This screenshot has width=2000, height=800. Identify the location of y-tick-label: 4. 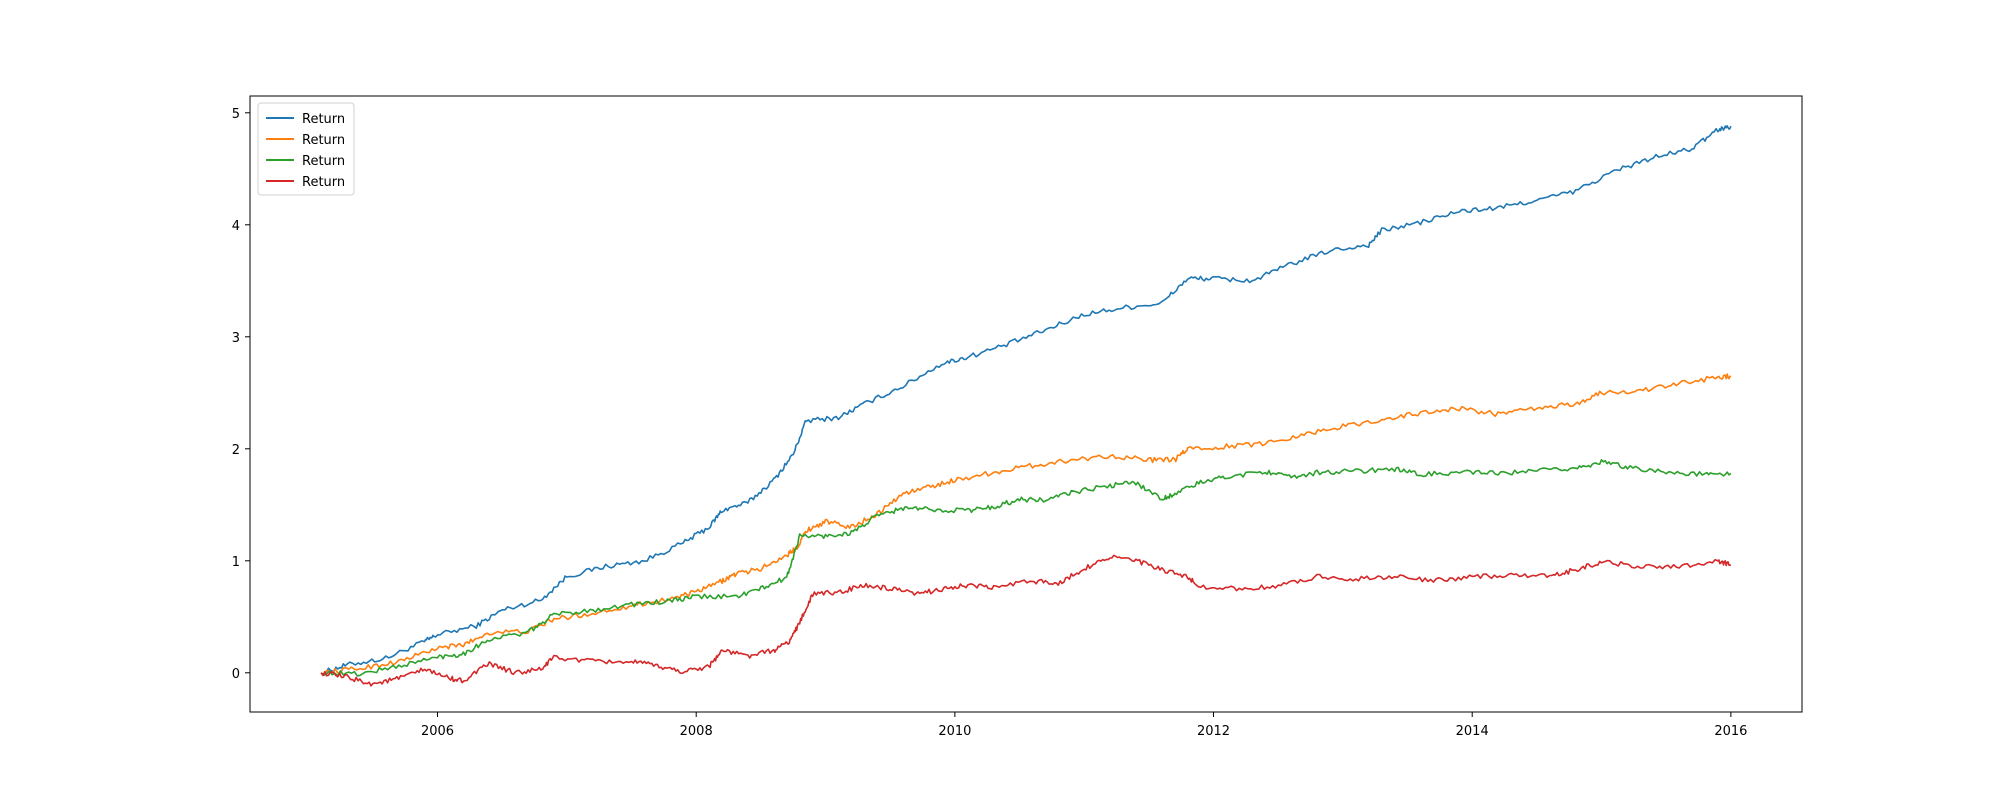
(236, 226).